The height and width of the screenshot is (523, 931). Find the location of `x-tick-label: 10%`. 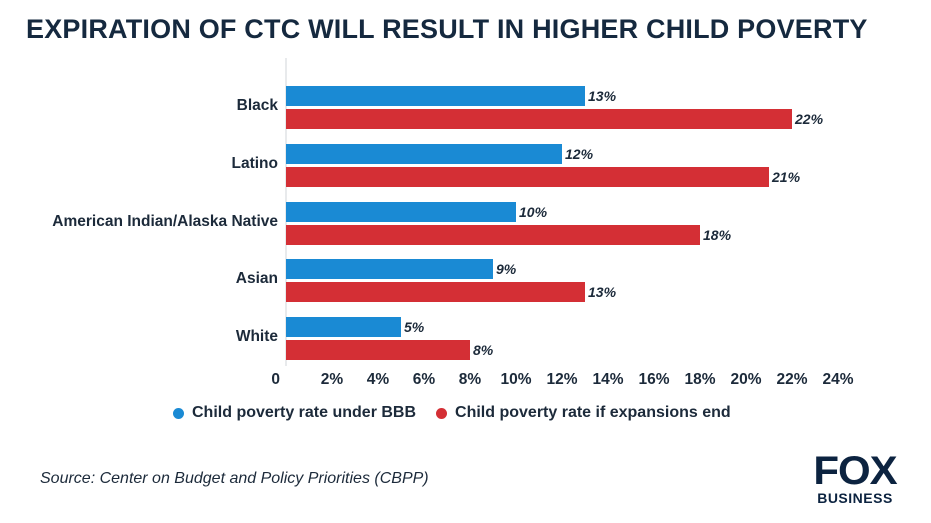

x-tick-label: 10% is located at coordinates (515, 379).